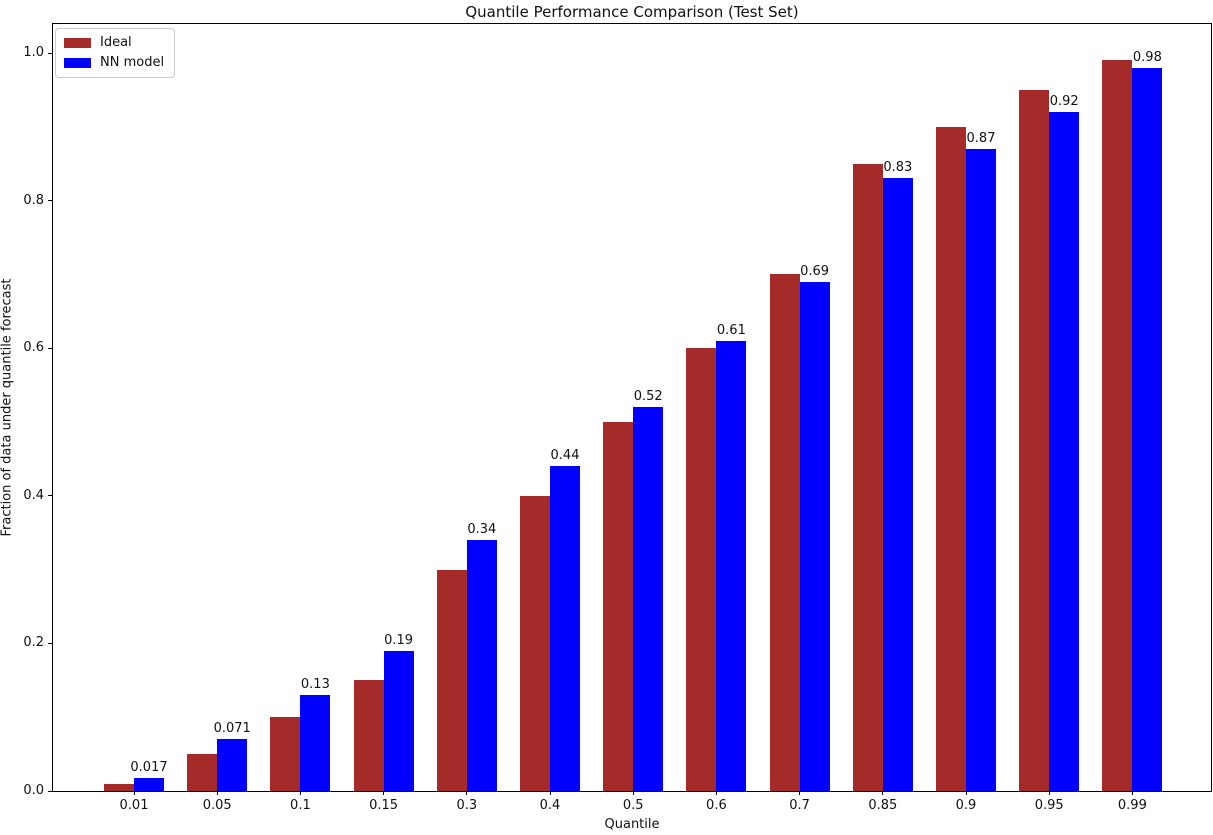 The image size is (1213, 835). Describe the element at coordinates (384, 805) in the screenshot. I see `x-tick-label: 0.15` at that location.